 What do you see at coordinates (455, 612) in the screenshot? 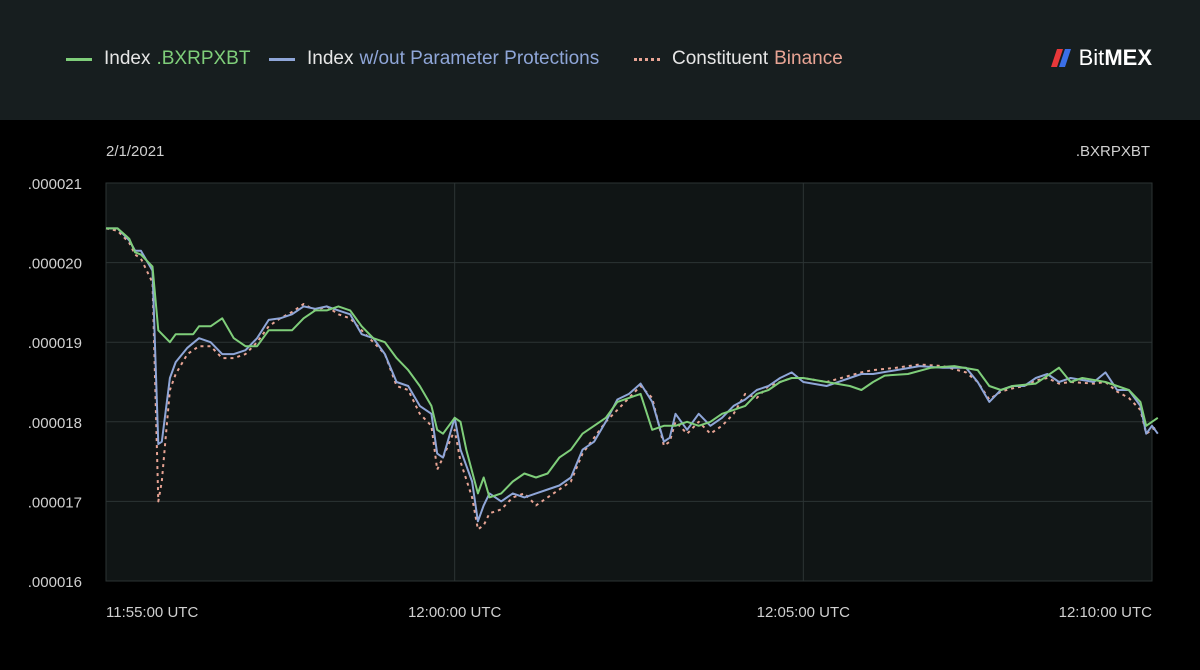
I see `x-tick-label: 12:00:00 UTC` at bounding box center [455, 612].